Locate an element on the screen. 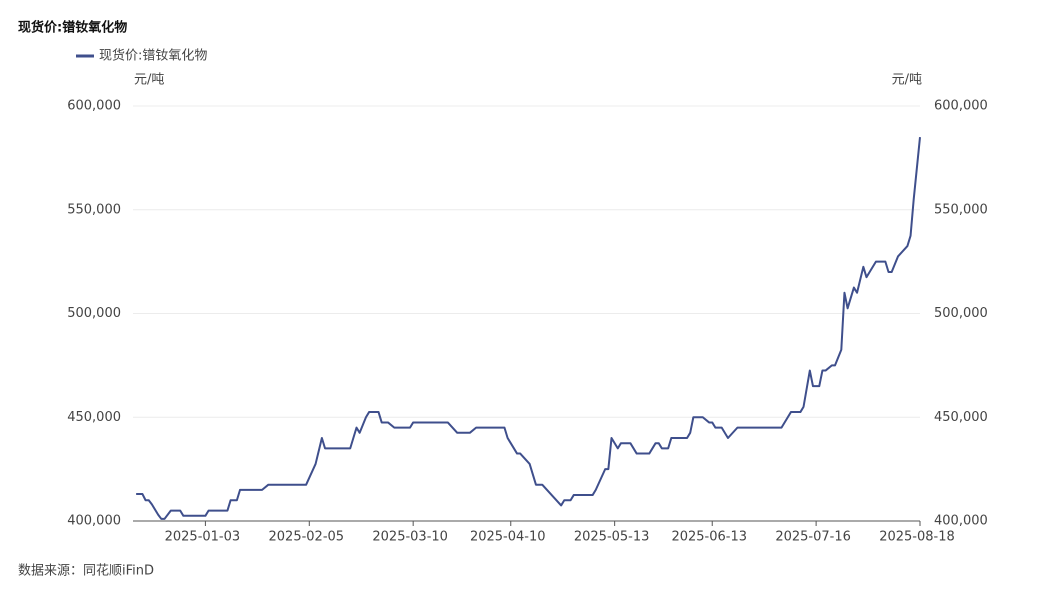 Image resolution: width=1055 pixels, height=598 pixels. y-tick-label: 450,000 is located at coordinates (94, 417).